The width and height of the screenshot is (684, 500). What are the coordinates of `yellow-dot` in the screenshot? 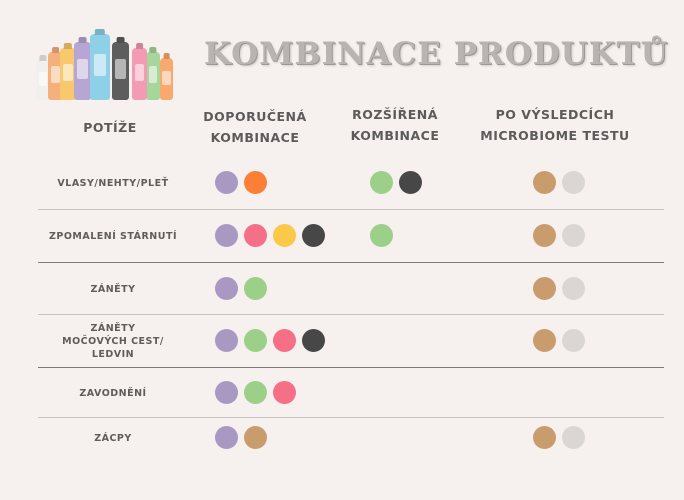 It's located at (284, 235).